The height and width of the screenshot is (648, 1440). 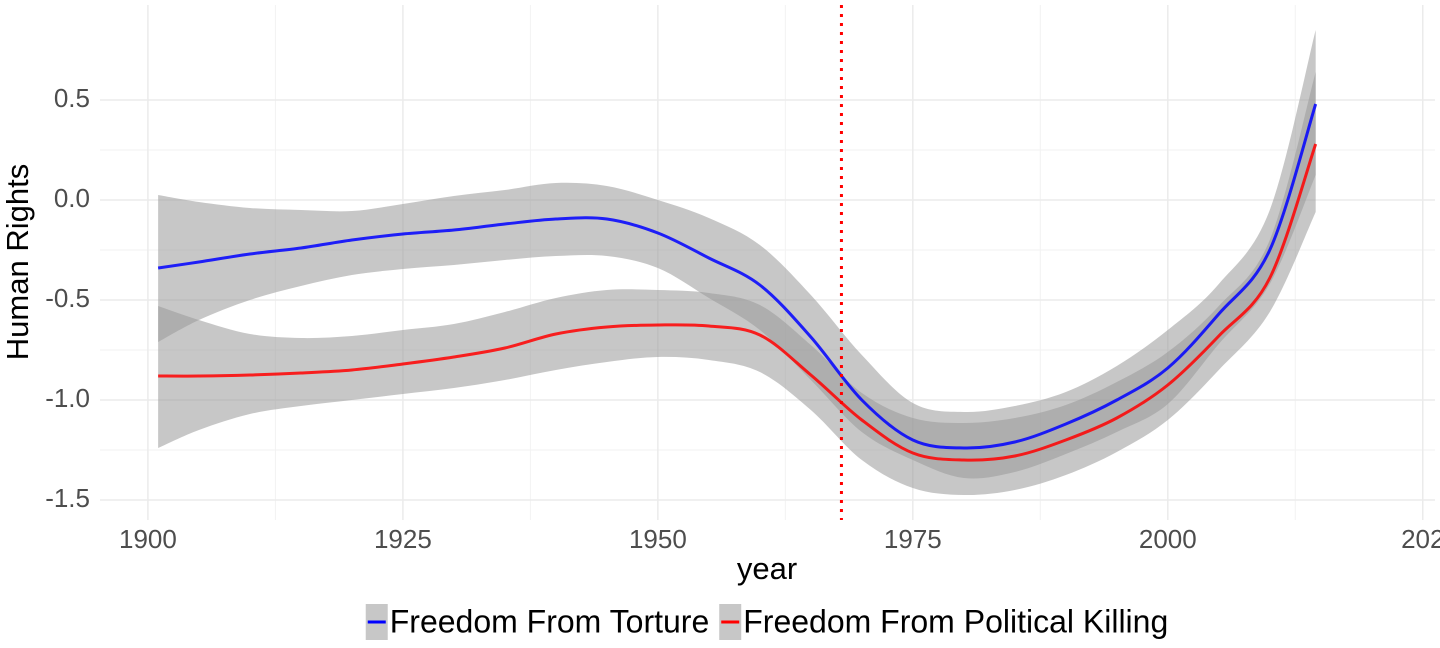 What do you see at coordinates (658, 539) in the screenshot?
I see `x-tick-label: 1950` at bounding box center [658, 539].